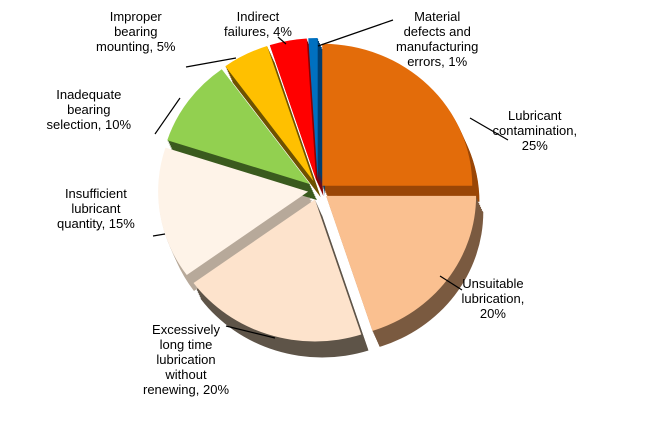 The image size is (655, 421). What do you see at coordinates (437, 61) in the screenshot?
I see `slice-label-line: errors, 1%` at bounding box center [437, 61].